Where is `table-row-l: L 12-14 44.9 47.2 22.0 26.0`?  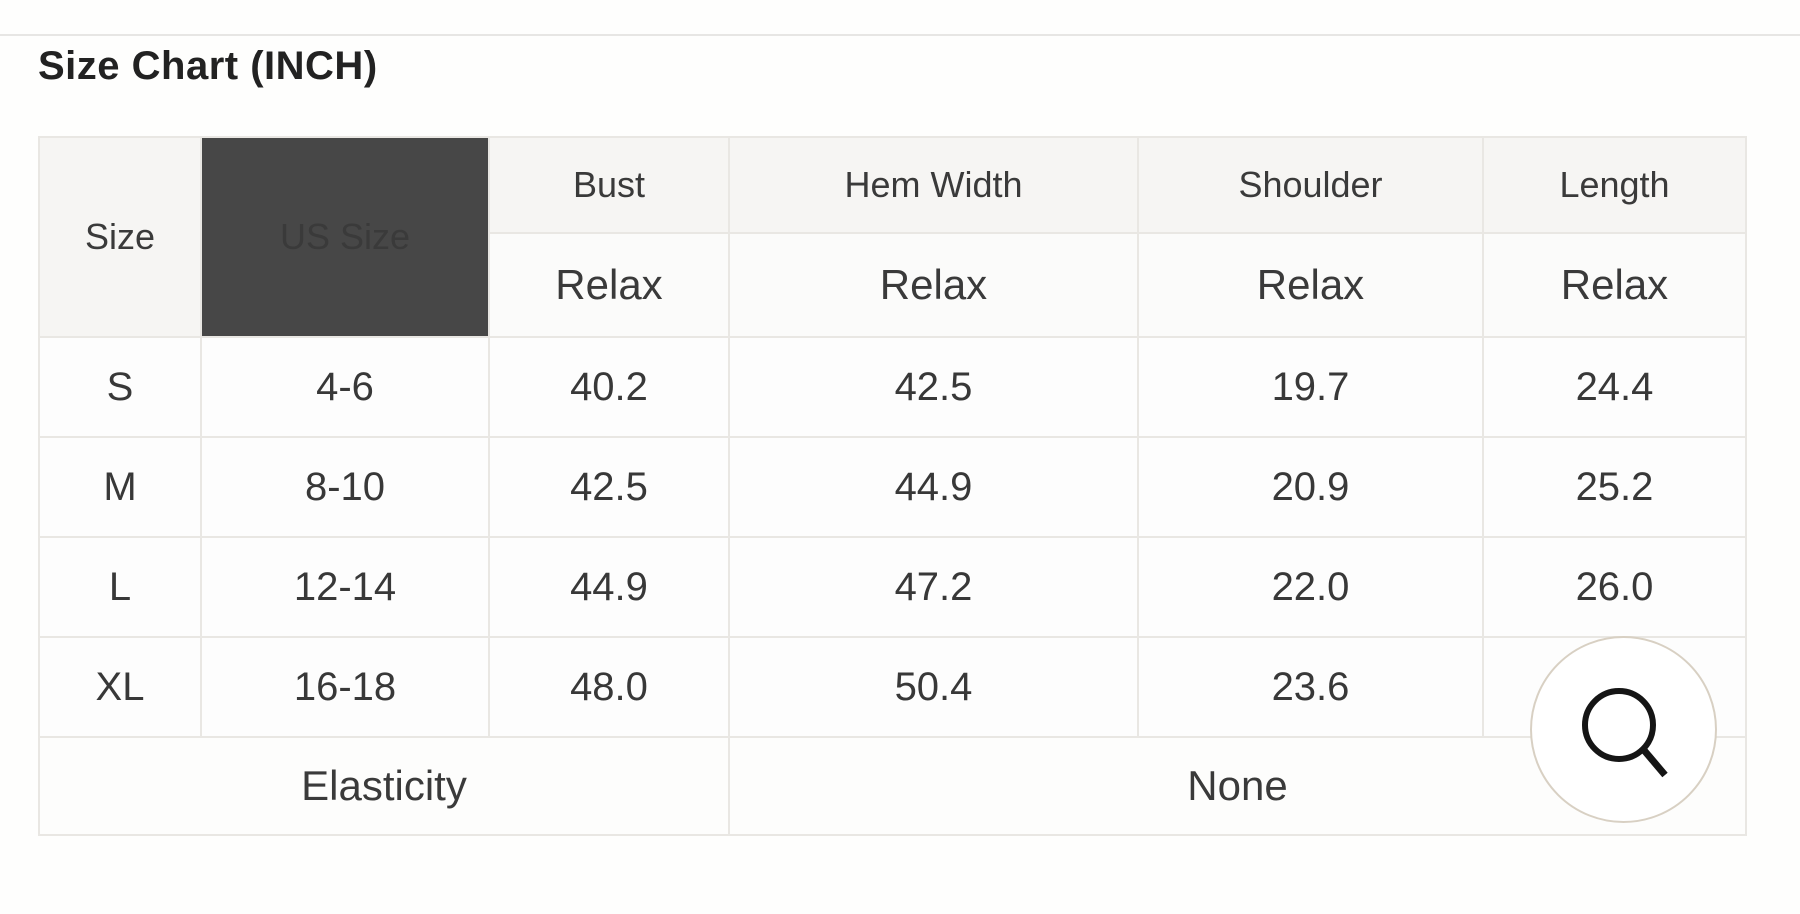 table-row-l: L 12-14 44.9 47.2 22.0 26.0 is located at coordinates (892, 587).